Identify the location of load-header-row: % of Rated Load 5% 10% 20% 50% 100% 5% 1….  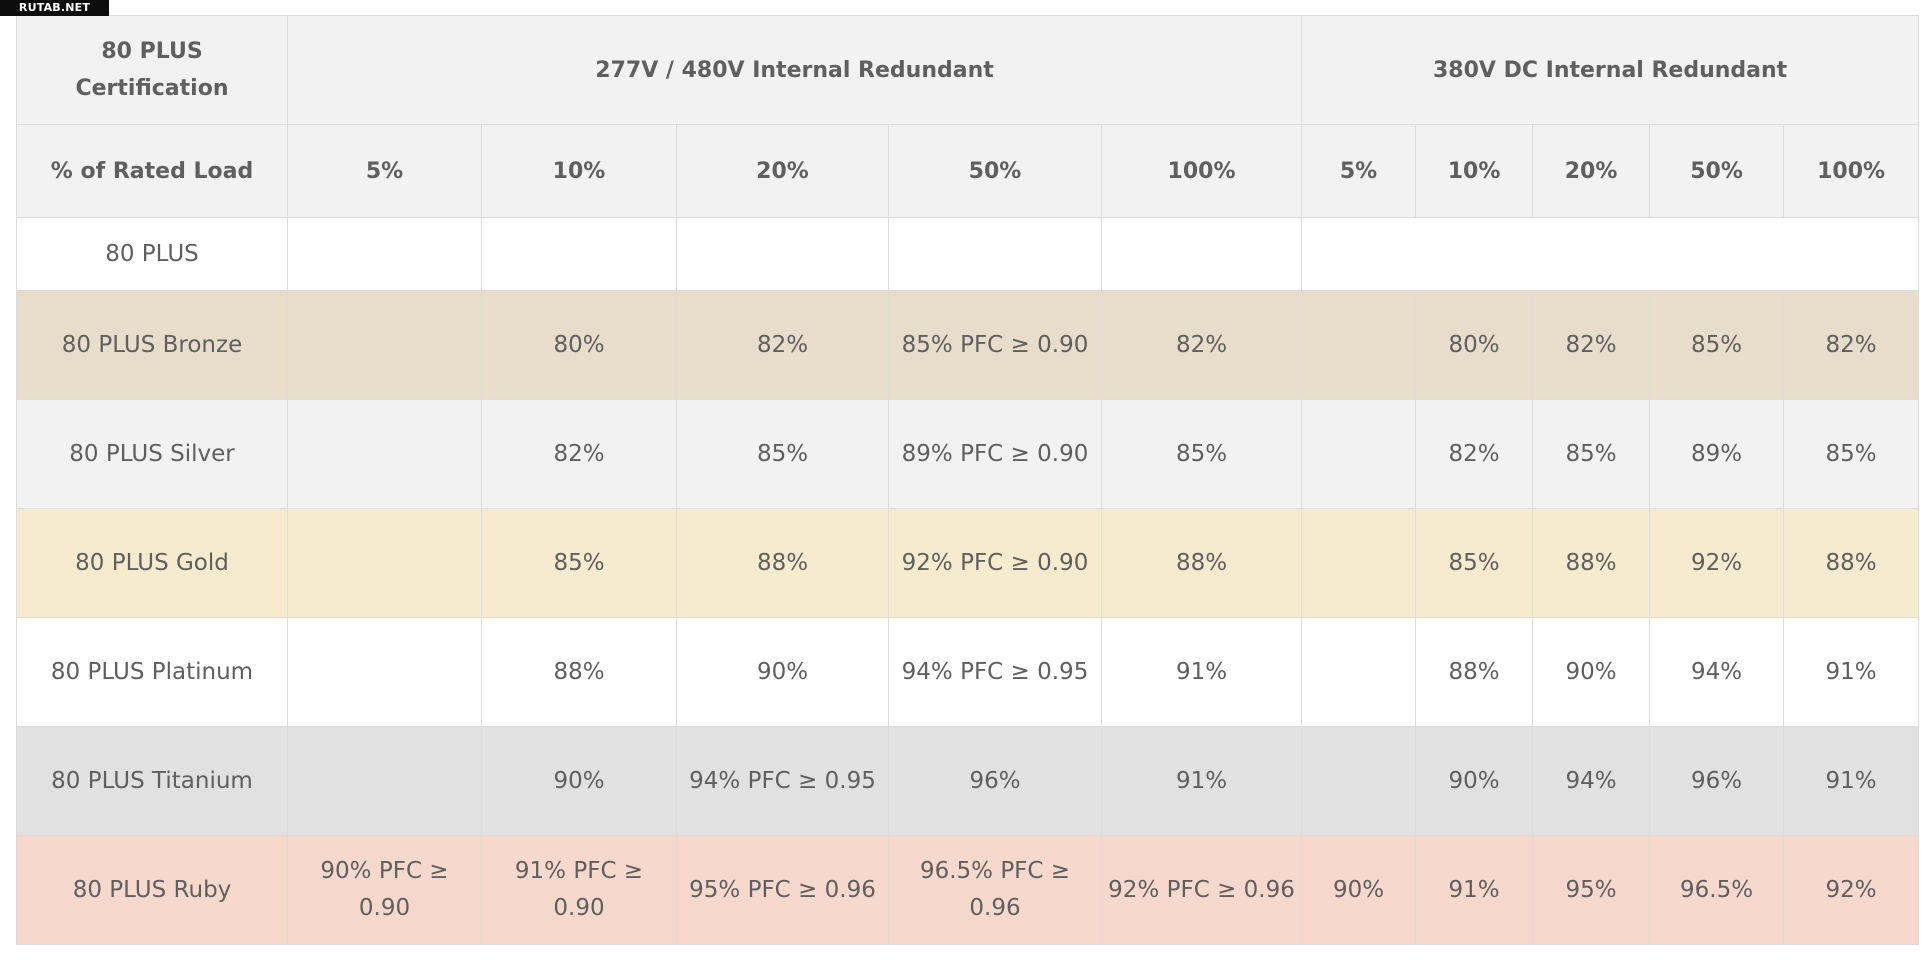
(968, 171).